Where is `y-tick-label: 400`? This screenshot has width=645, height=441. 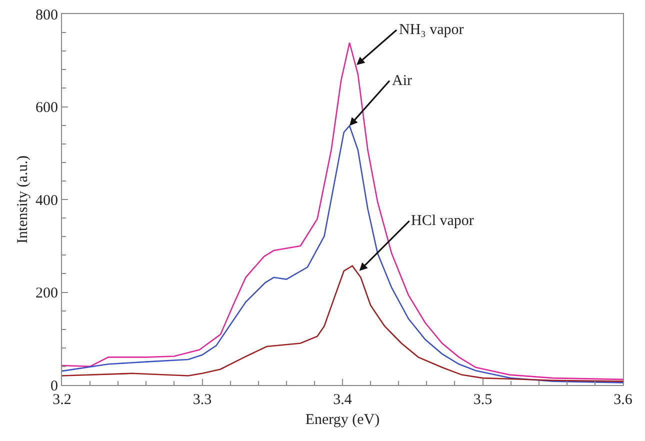 y-tick-label: 400 is located at coordinates (47, 200).